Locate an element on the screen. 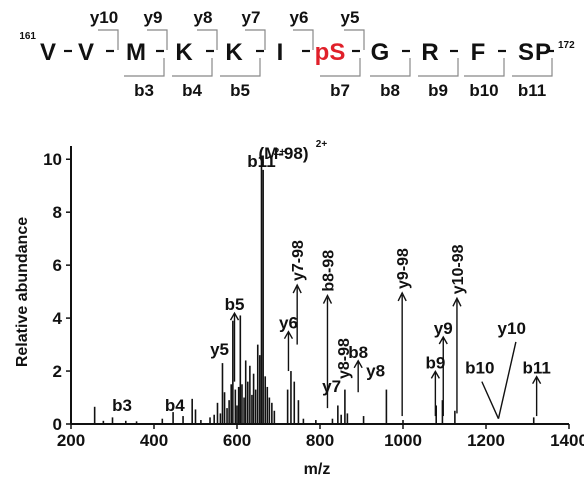  x-tick-label: 600 is located at coordinates (237, 440).